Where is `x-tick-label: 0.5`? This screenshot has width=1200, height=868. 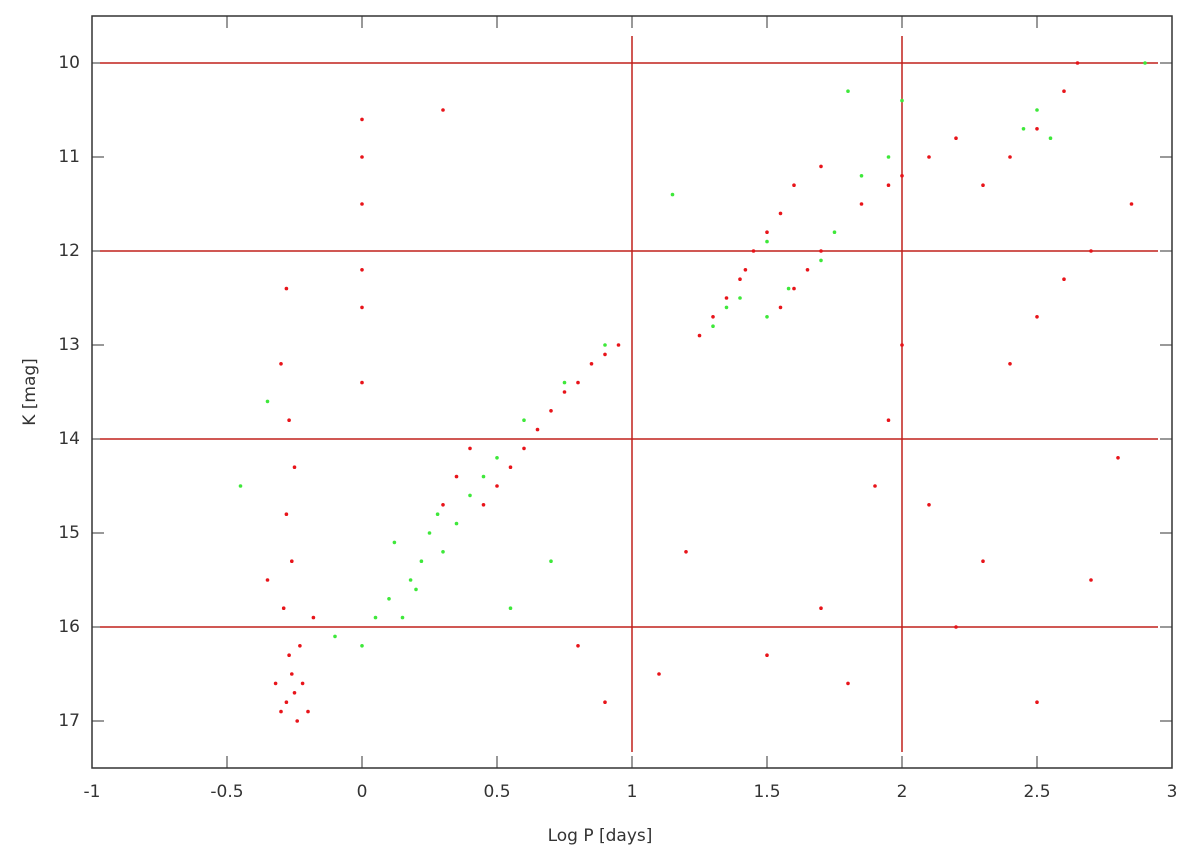 x-tick-label: 0.5 is located at coordinates (496, 792).